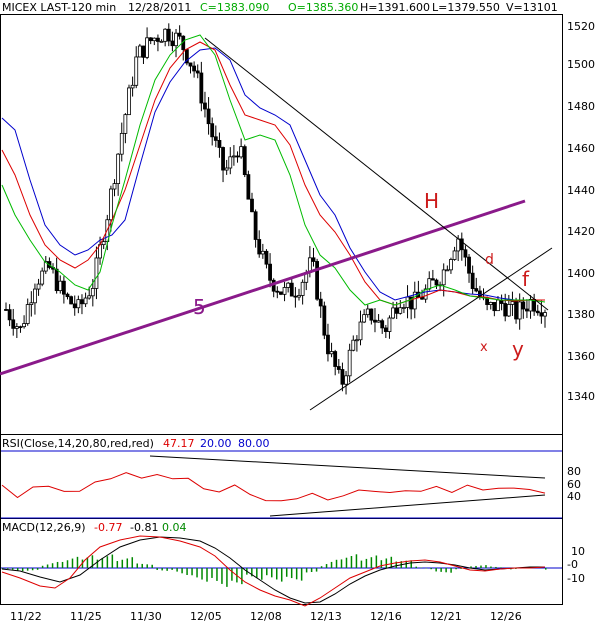  Describe the element at coordinates (526, 279) in the screenshot. I see `wave-f-label: f` at that location.